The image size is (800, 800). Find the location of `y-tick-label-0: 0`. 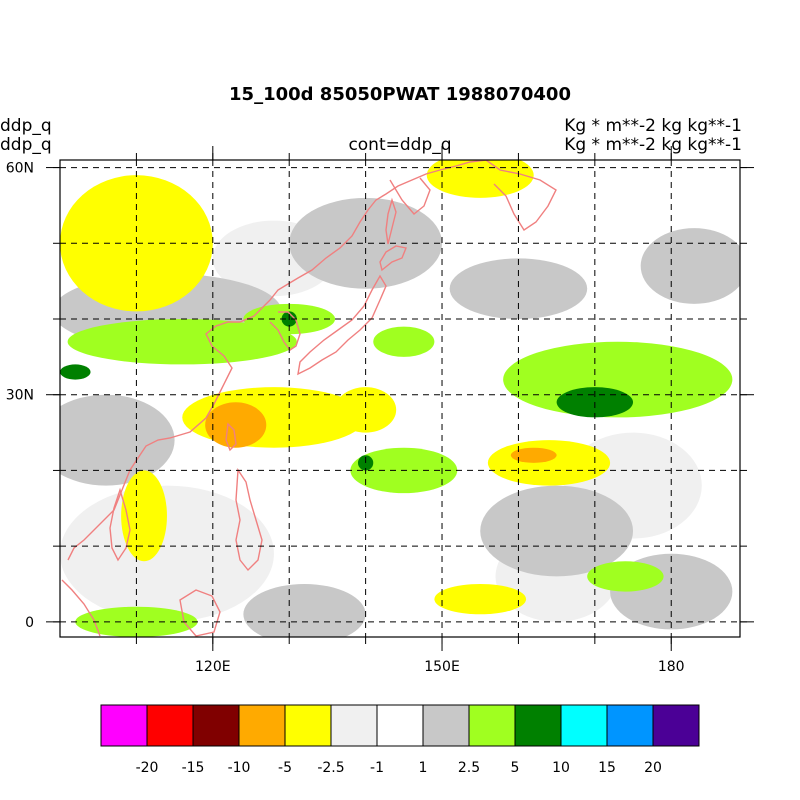

y-tick-label-0: 0 is located at coordinates (29, 623).